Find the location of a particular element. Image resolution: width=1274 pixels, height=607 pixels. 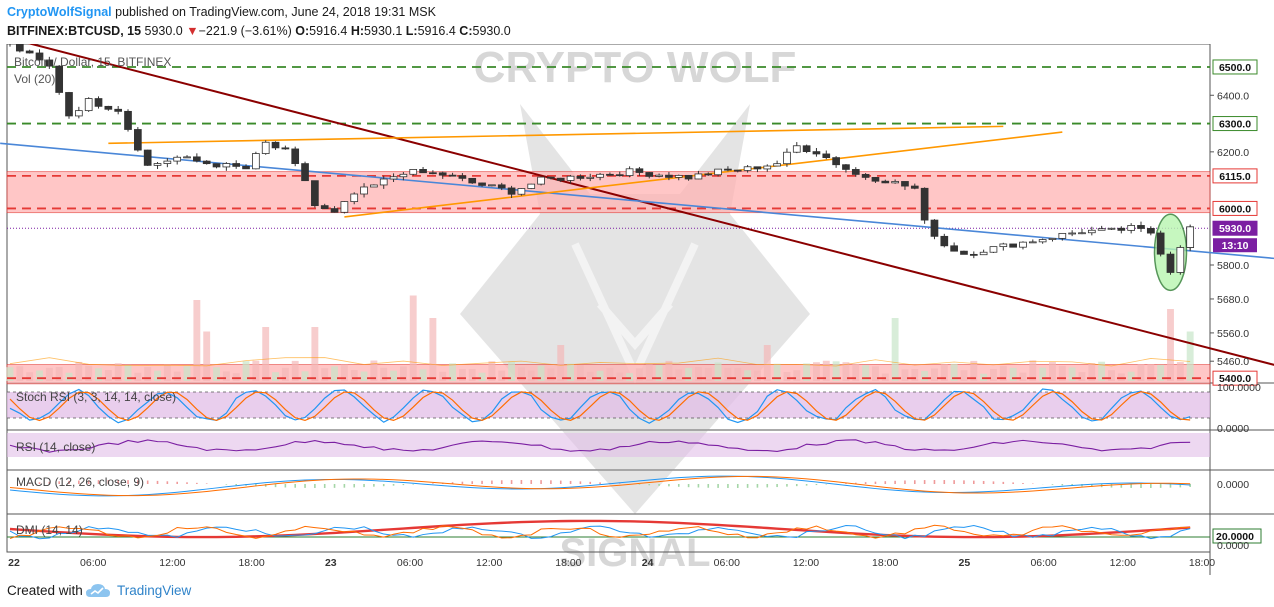

ascending-trendline-upper is located at coordinates (556, 135).